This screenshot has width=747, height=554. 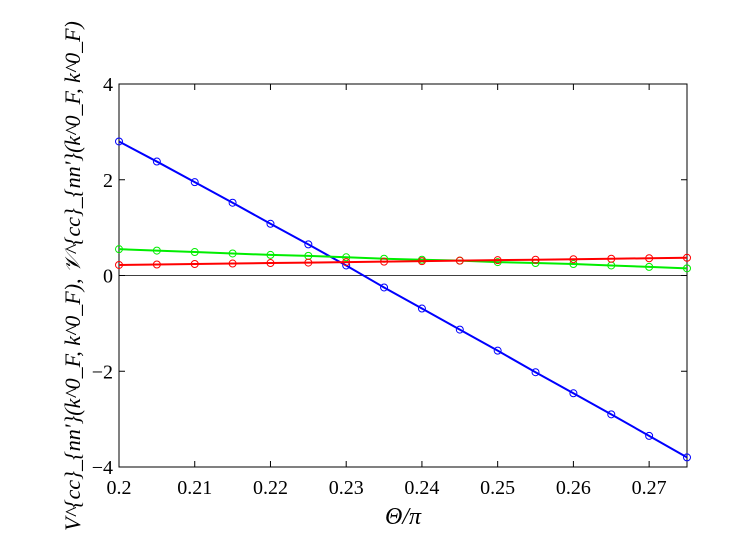 I want to click on x-tick-label: 0.25, so click(x=497, y=488).